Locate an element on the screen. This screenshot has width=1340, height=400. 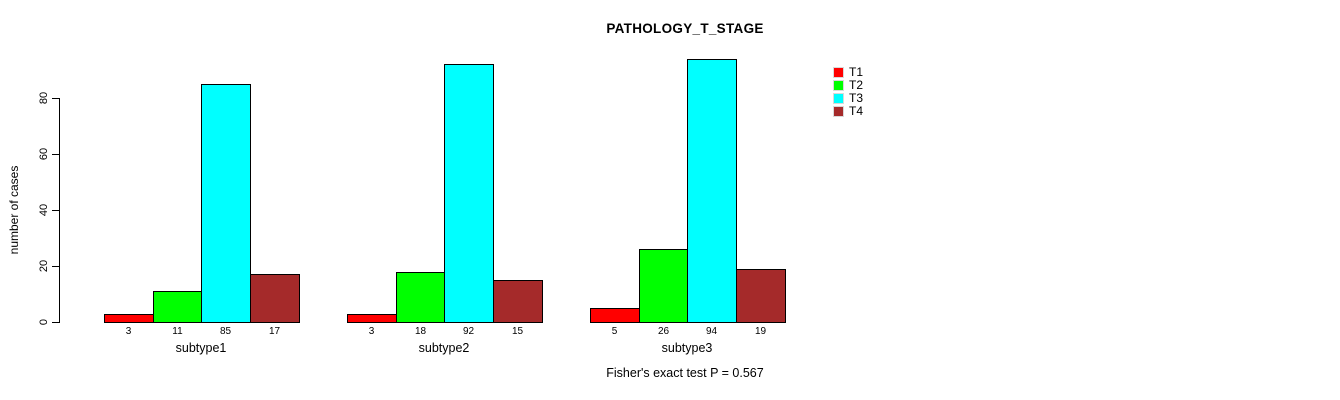
y-tick-label: 20 is located at coordinates (44, 266).